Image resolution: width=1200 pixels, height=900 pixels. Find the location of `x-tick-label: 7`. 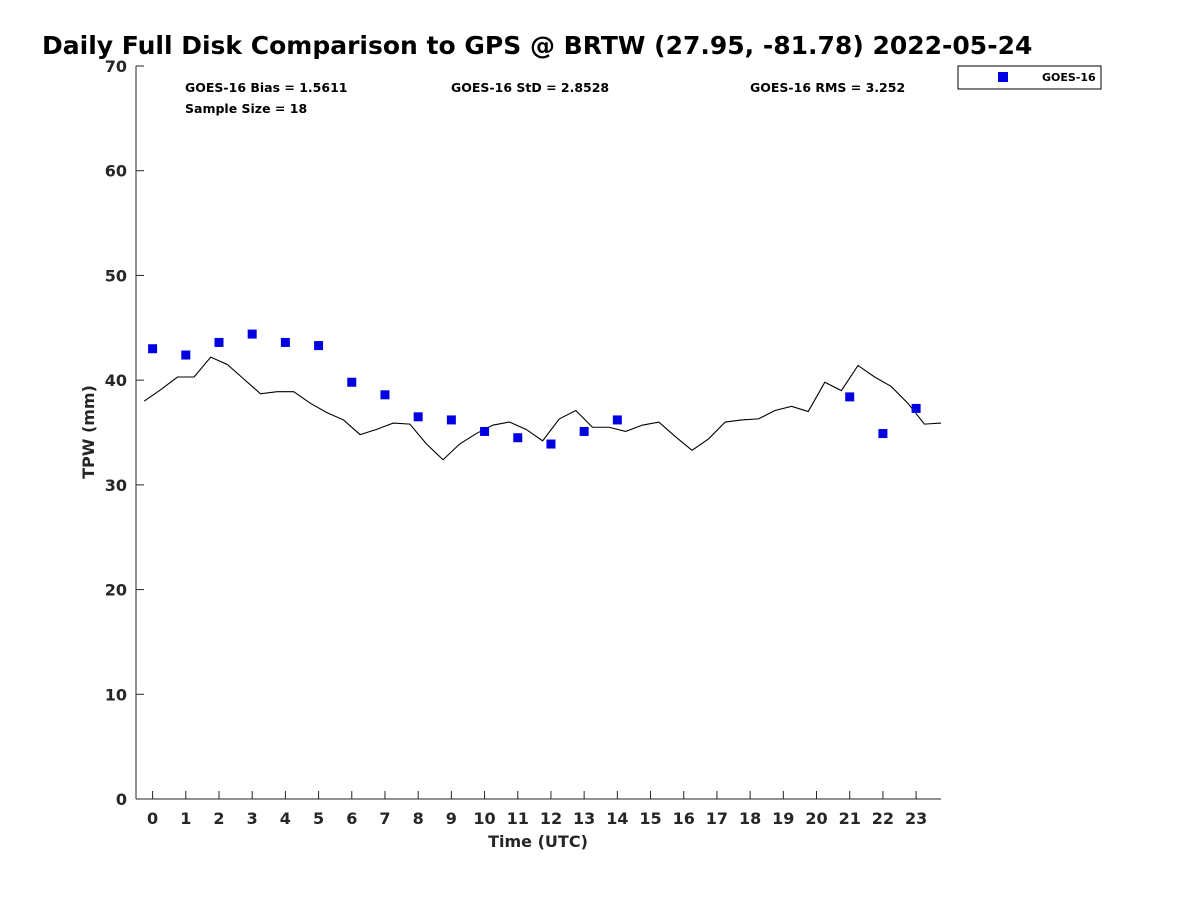

x-tick-label: 7 is located at coordinates (384, 818).